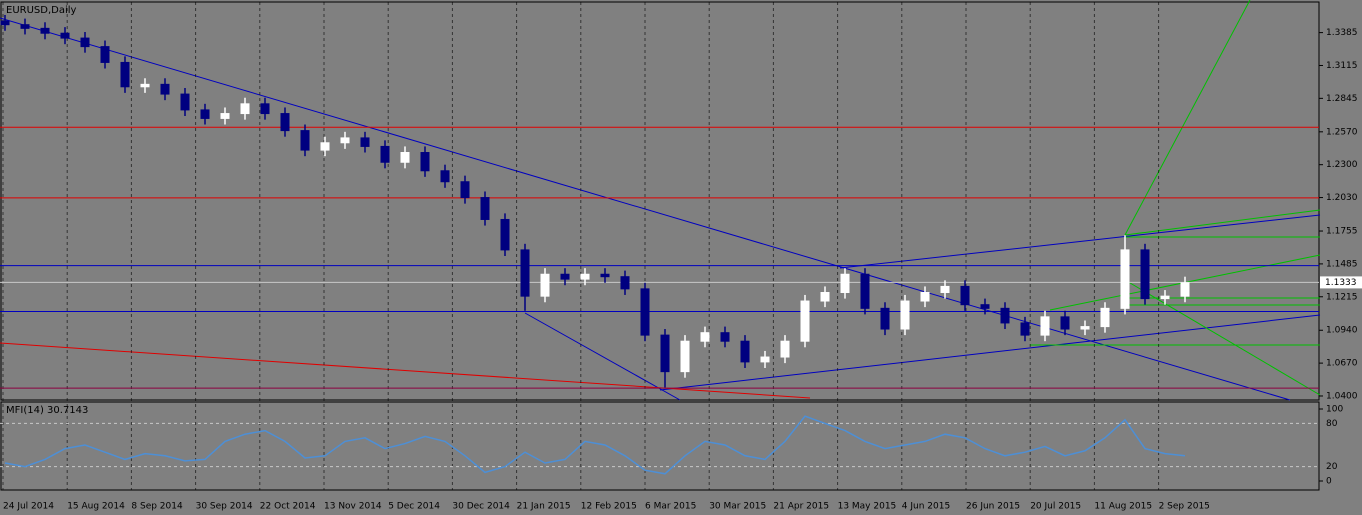 The height and width of the screenshot is (515, 1362). Describe the element at coordinates (1342, 264) in the screenshot. I see `y-tick-label: 1.1485` at that location.